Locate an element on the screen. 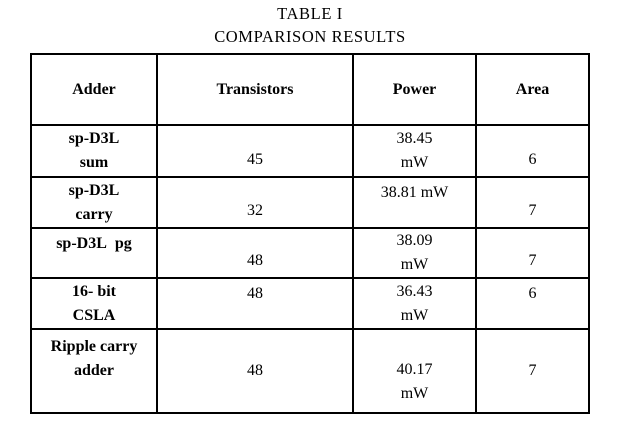 The height and width of the screenshot is (436, 624). adder-name-line: CSLA is located at coordinates (94, 315).